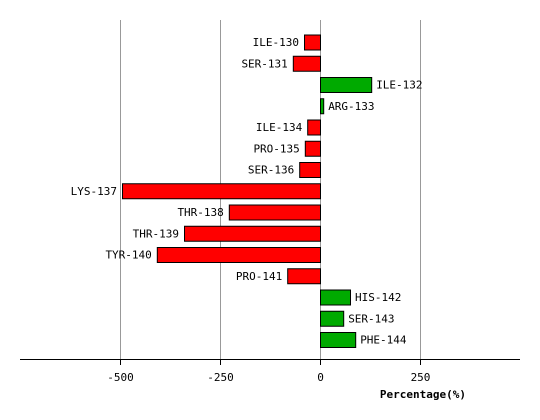 This screenshot has height=420, width=540. Describe the element at coordinates (220, 377) in the screenshot. I see `x-tick-label: -250` at that location.